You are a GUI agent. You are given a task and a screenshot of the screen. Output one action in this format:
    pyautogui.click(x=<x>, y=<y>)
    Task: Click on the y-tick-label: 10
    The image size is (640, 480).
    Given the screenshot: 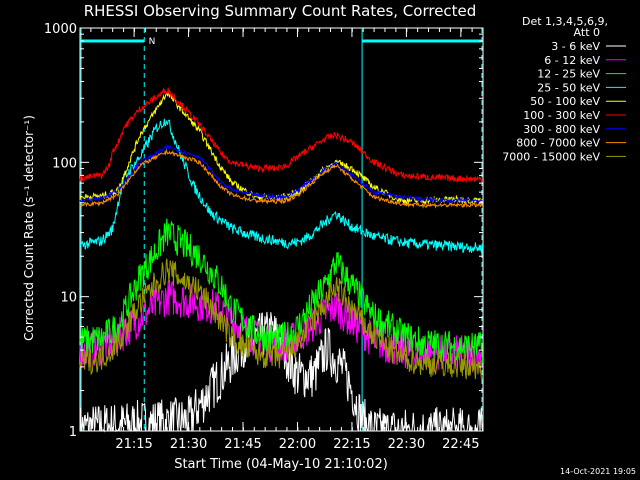 What is the action you would take?
    pyautogui.click(x=68, y=298)
    